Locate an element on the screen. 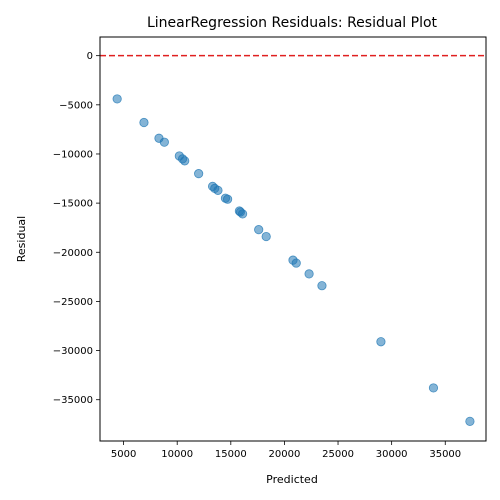 This screenshot has width=500, height=500. y-tick-label: 0 is located at coordinates (90, 56).